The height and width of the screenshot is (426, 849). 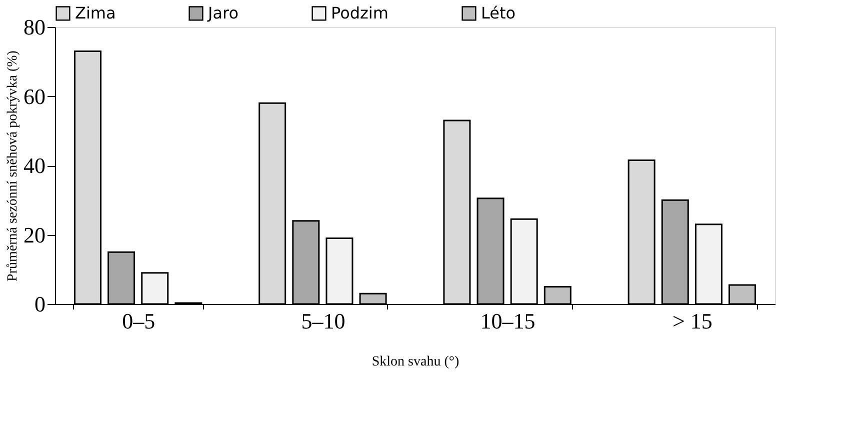 What do you see at coordinates (139, 321) in the screenshot?
I see `x-tick-label: 0–5` at bounding box center [139, 321].